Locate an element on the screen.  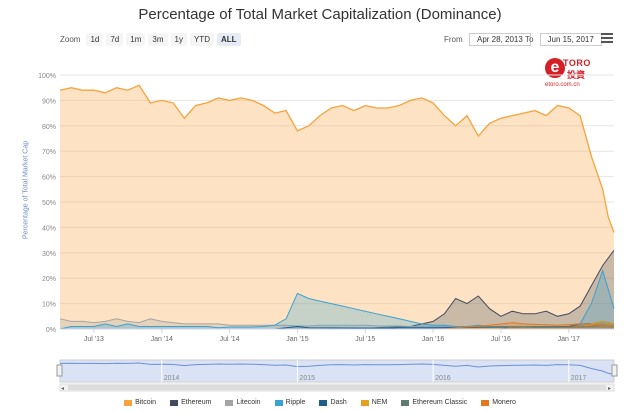
legend-label: Bitcoin is located at coordinates (146, 402).